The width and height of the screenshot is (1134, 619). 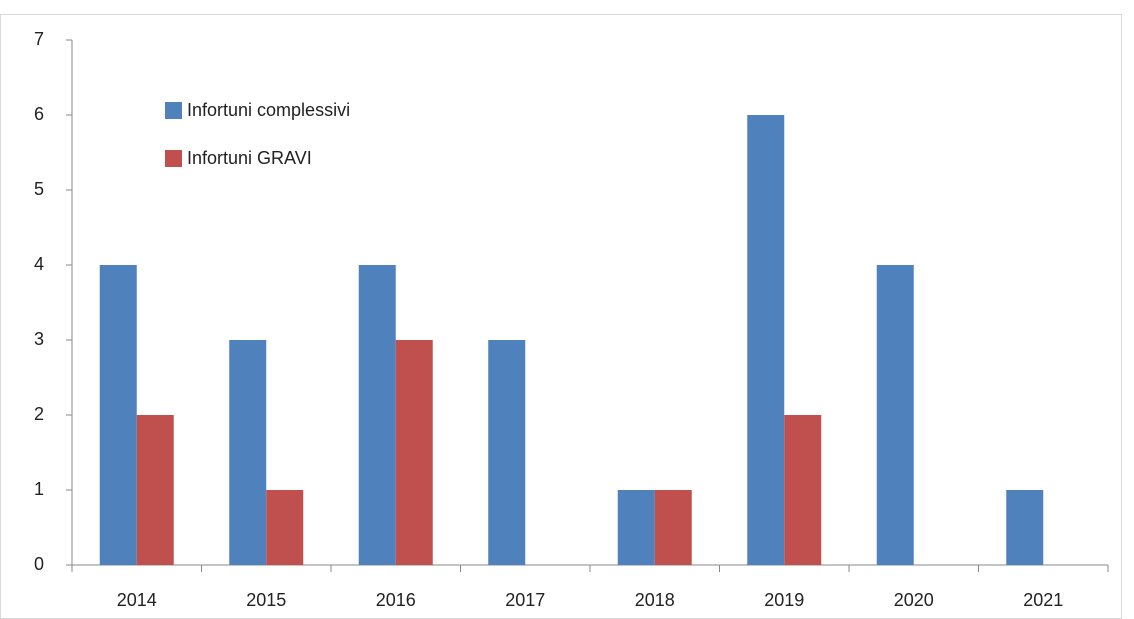 I want to click on x-tick-label: 2020, so click(x=914, y=600).